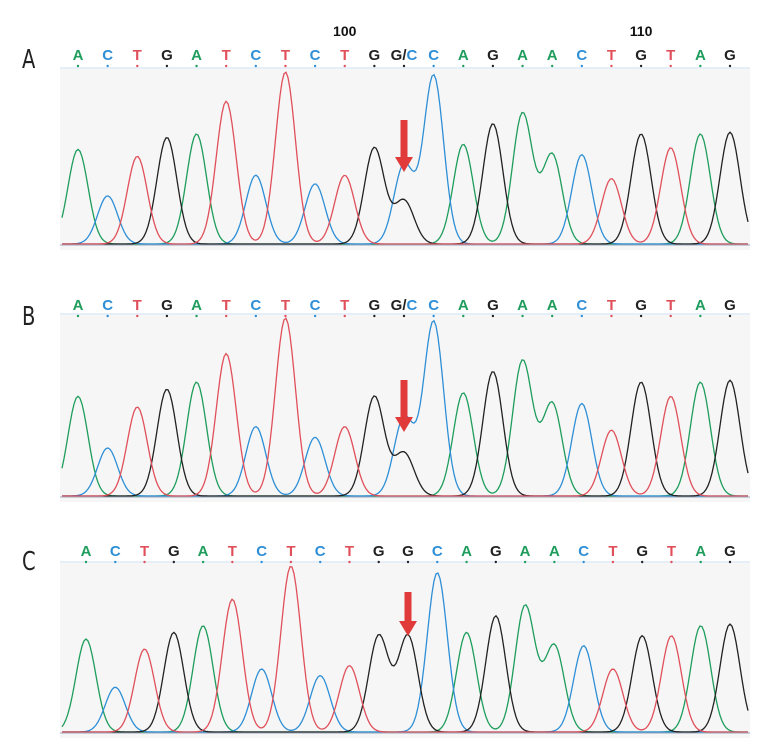  Describe the element at coordinates (29, 562) in the screenshot. I see `panel-label: C` at that location.